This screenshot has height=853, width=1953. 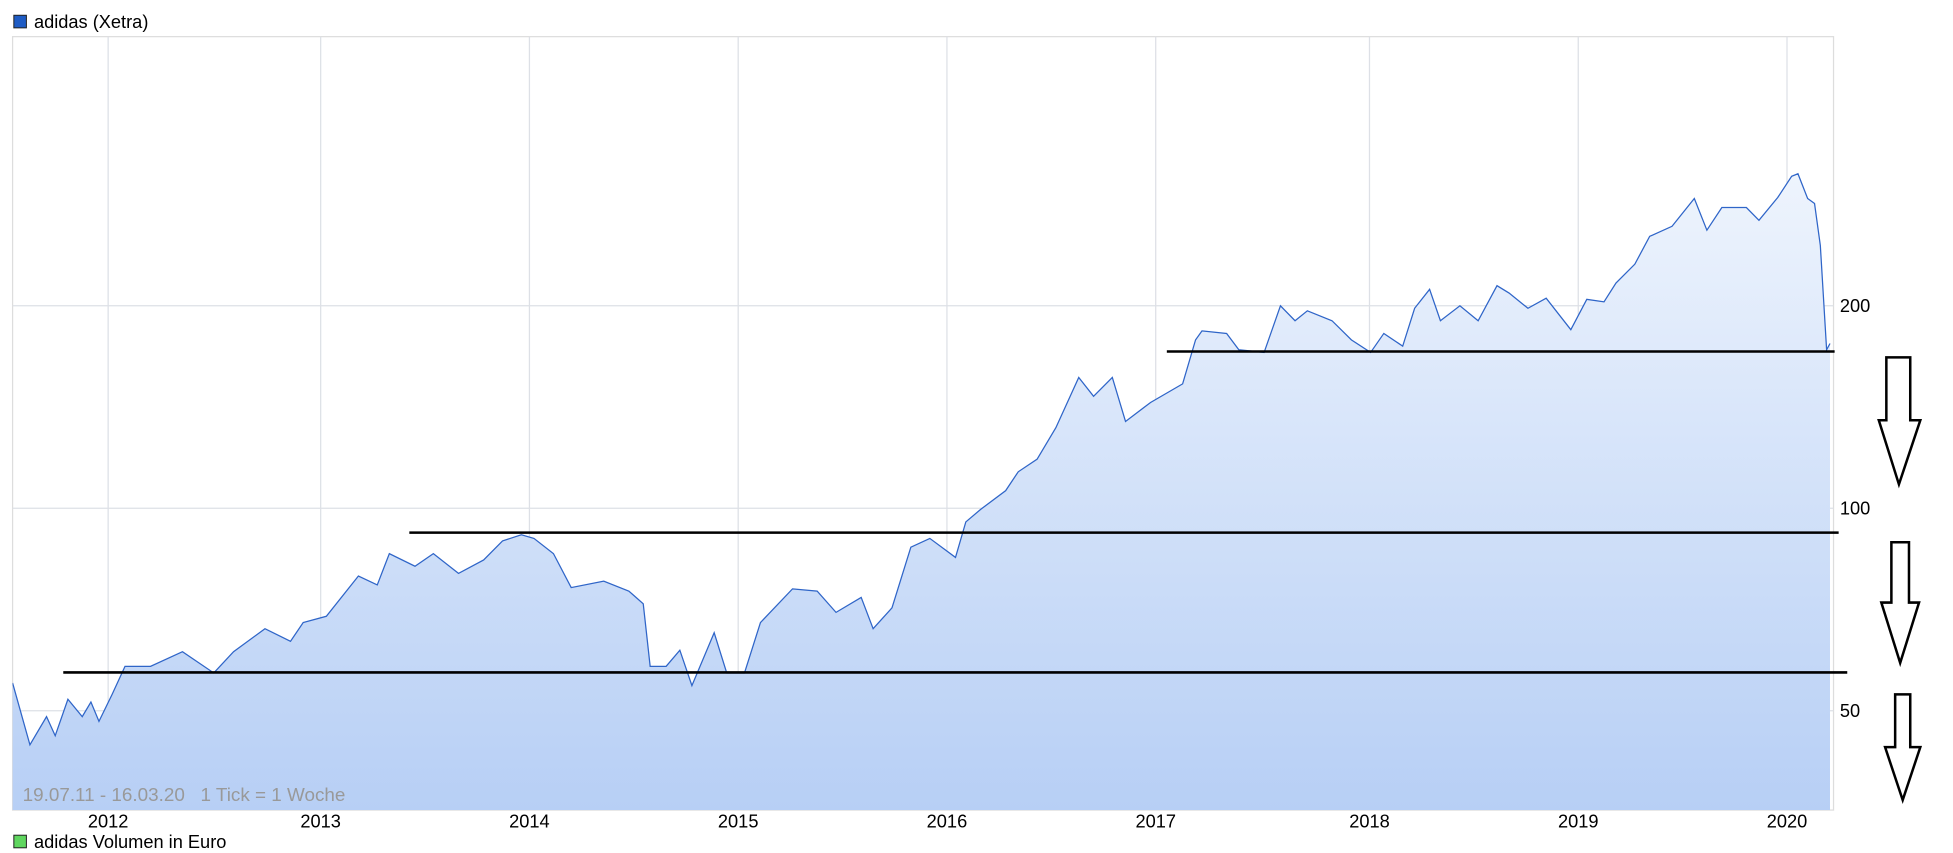 I want to click on y-tick-label: 100, so click(x=1855, y=508).